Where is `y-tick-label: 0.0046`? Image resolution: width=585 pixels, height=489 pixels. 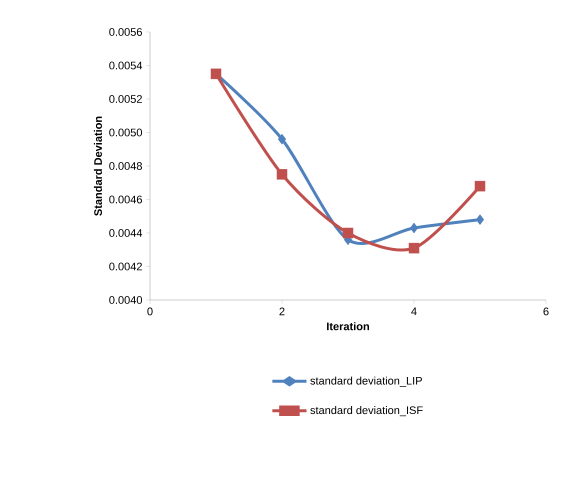
y-tick-label: 0.0046 is located at coordinates (125, 200).